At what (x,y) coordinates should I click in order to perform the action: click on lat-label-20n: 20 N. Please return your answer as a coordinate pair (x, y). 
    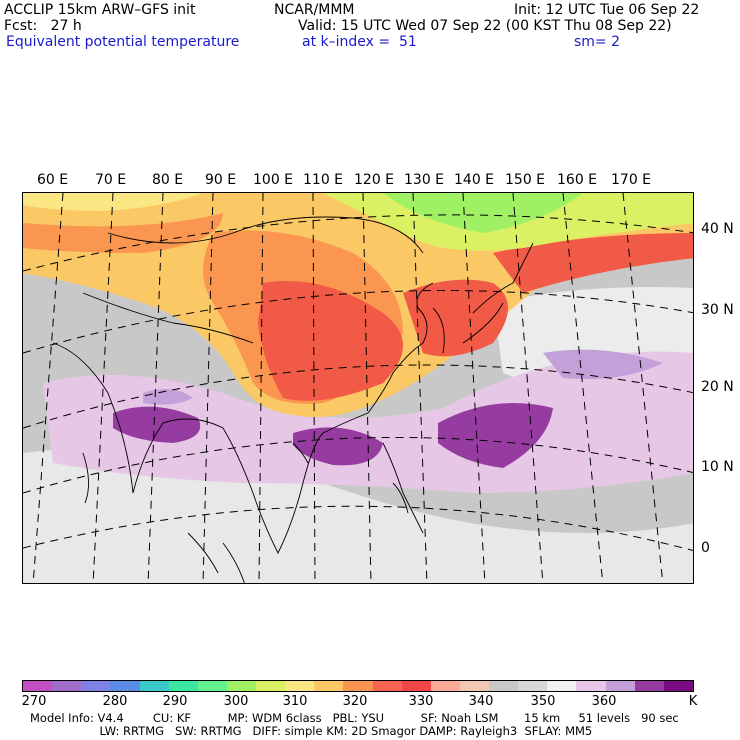
    Looking at the image, I should click on (717, 387).